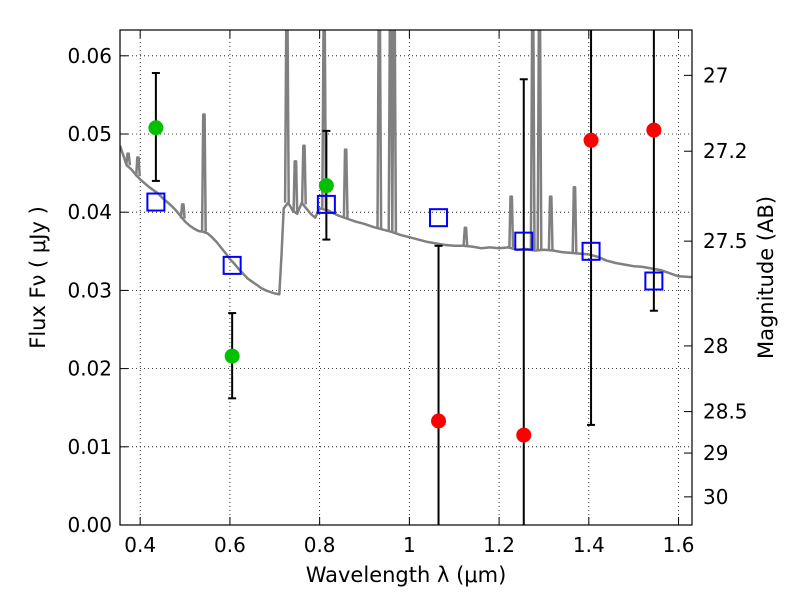  Describe the element at coordinates (89, 56) in the screenshot. I see `y-tick-label: 0.06` at that location.